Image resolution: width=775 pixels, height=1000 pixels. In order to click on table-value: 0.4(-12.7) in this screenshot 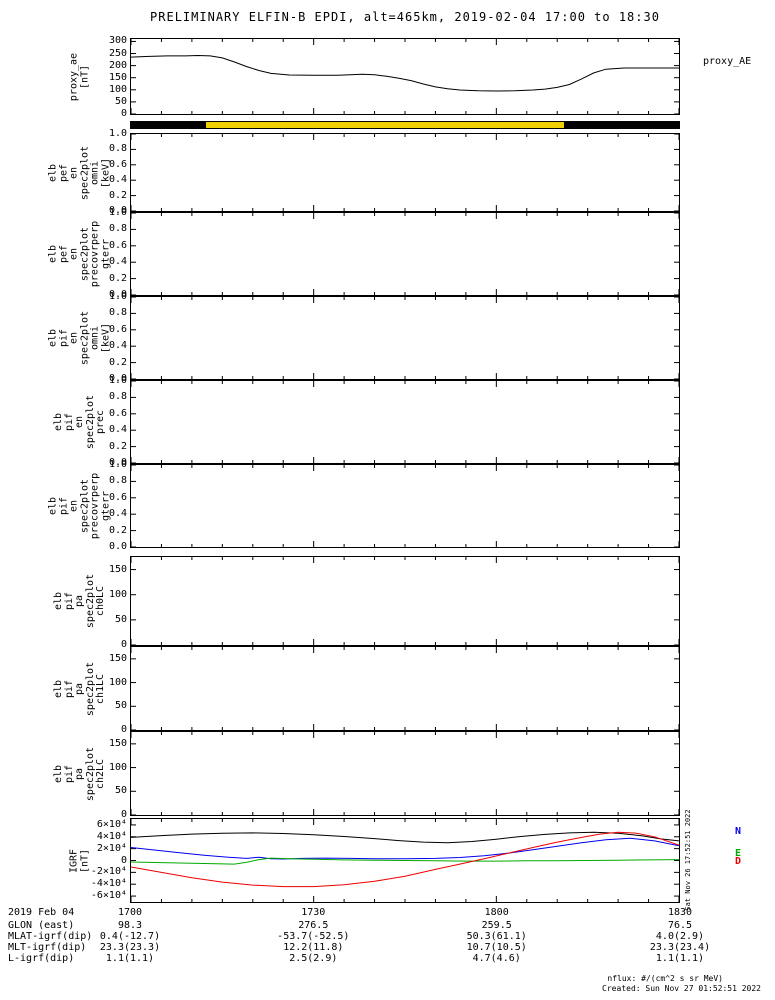, I will do `click(130, 936)`.